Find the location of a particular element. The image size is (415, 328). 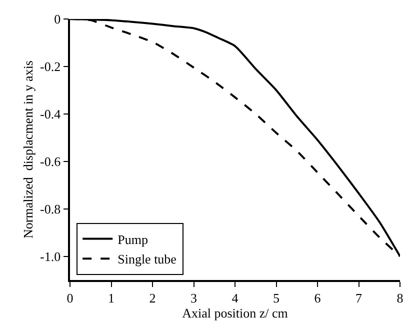

legend-label: Pump is located at coordinates (133, 239).